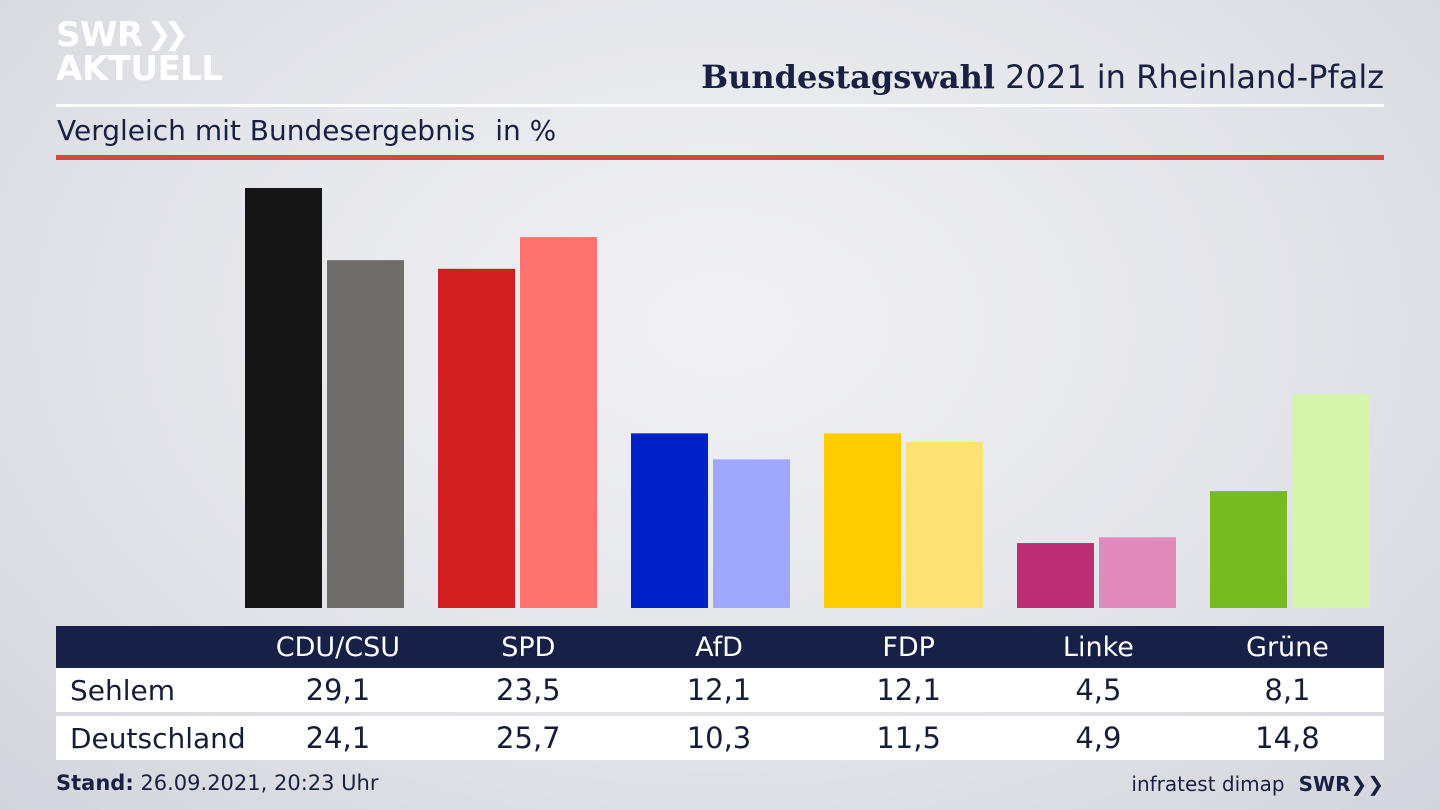 This screenshot has width=1440, height=810. I want to click on page-title: Bundestagswahl 2021 in Rheinland-Pfalz, so click(1042, 77).